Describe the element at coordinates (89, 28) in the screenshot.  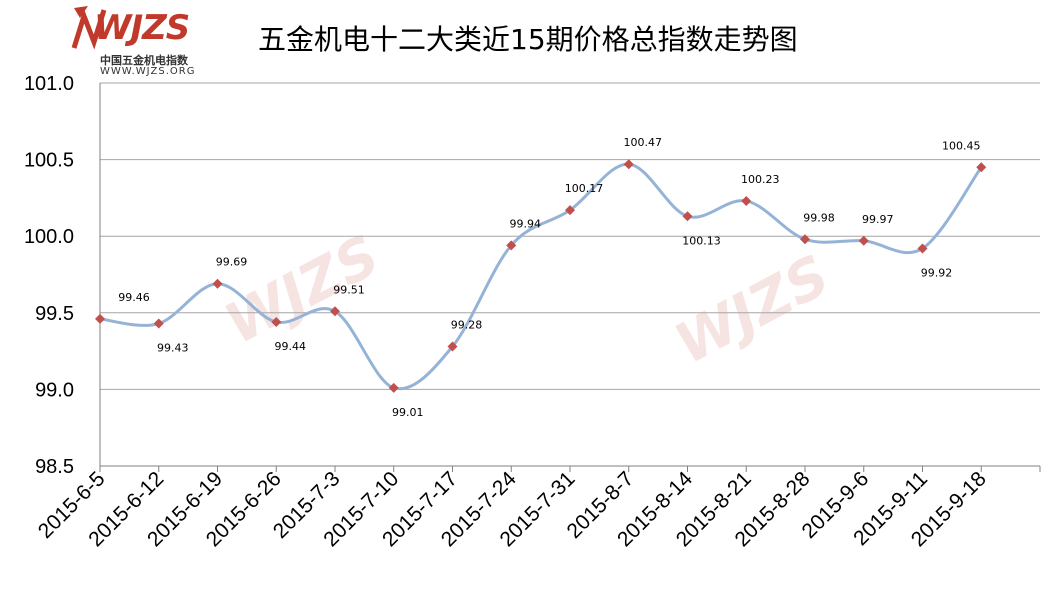
I see `arrow-logo-icon` at that location.